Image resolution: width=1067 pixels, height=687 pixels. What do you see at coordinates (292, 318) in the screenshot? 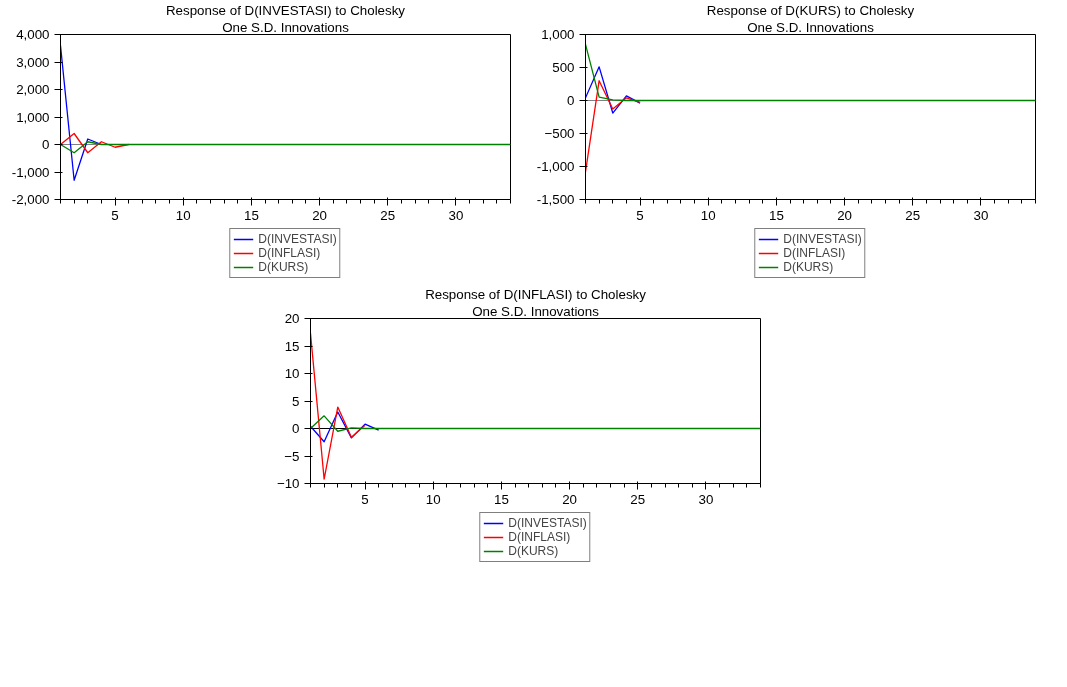
I see `y-tick-label: 20` at bounding box center [292, 318].